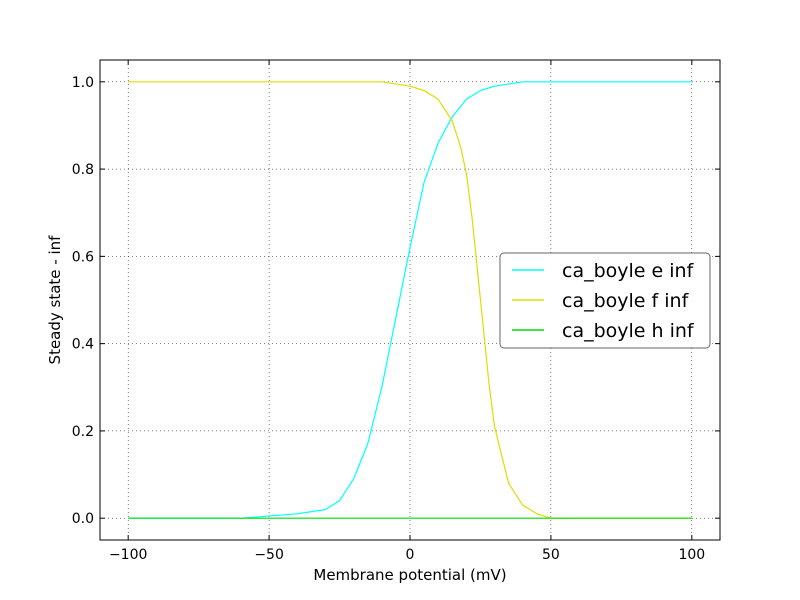  Describe the element at coordinates (410, 555) in the screenshot. I see `x-tick-label: 0` at that location.